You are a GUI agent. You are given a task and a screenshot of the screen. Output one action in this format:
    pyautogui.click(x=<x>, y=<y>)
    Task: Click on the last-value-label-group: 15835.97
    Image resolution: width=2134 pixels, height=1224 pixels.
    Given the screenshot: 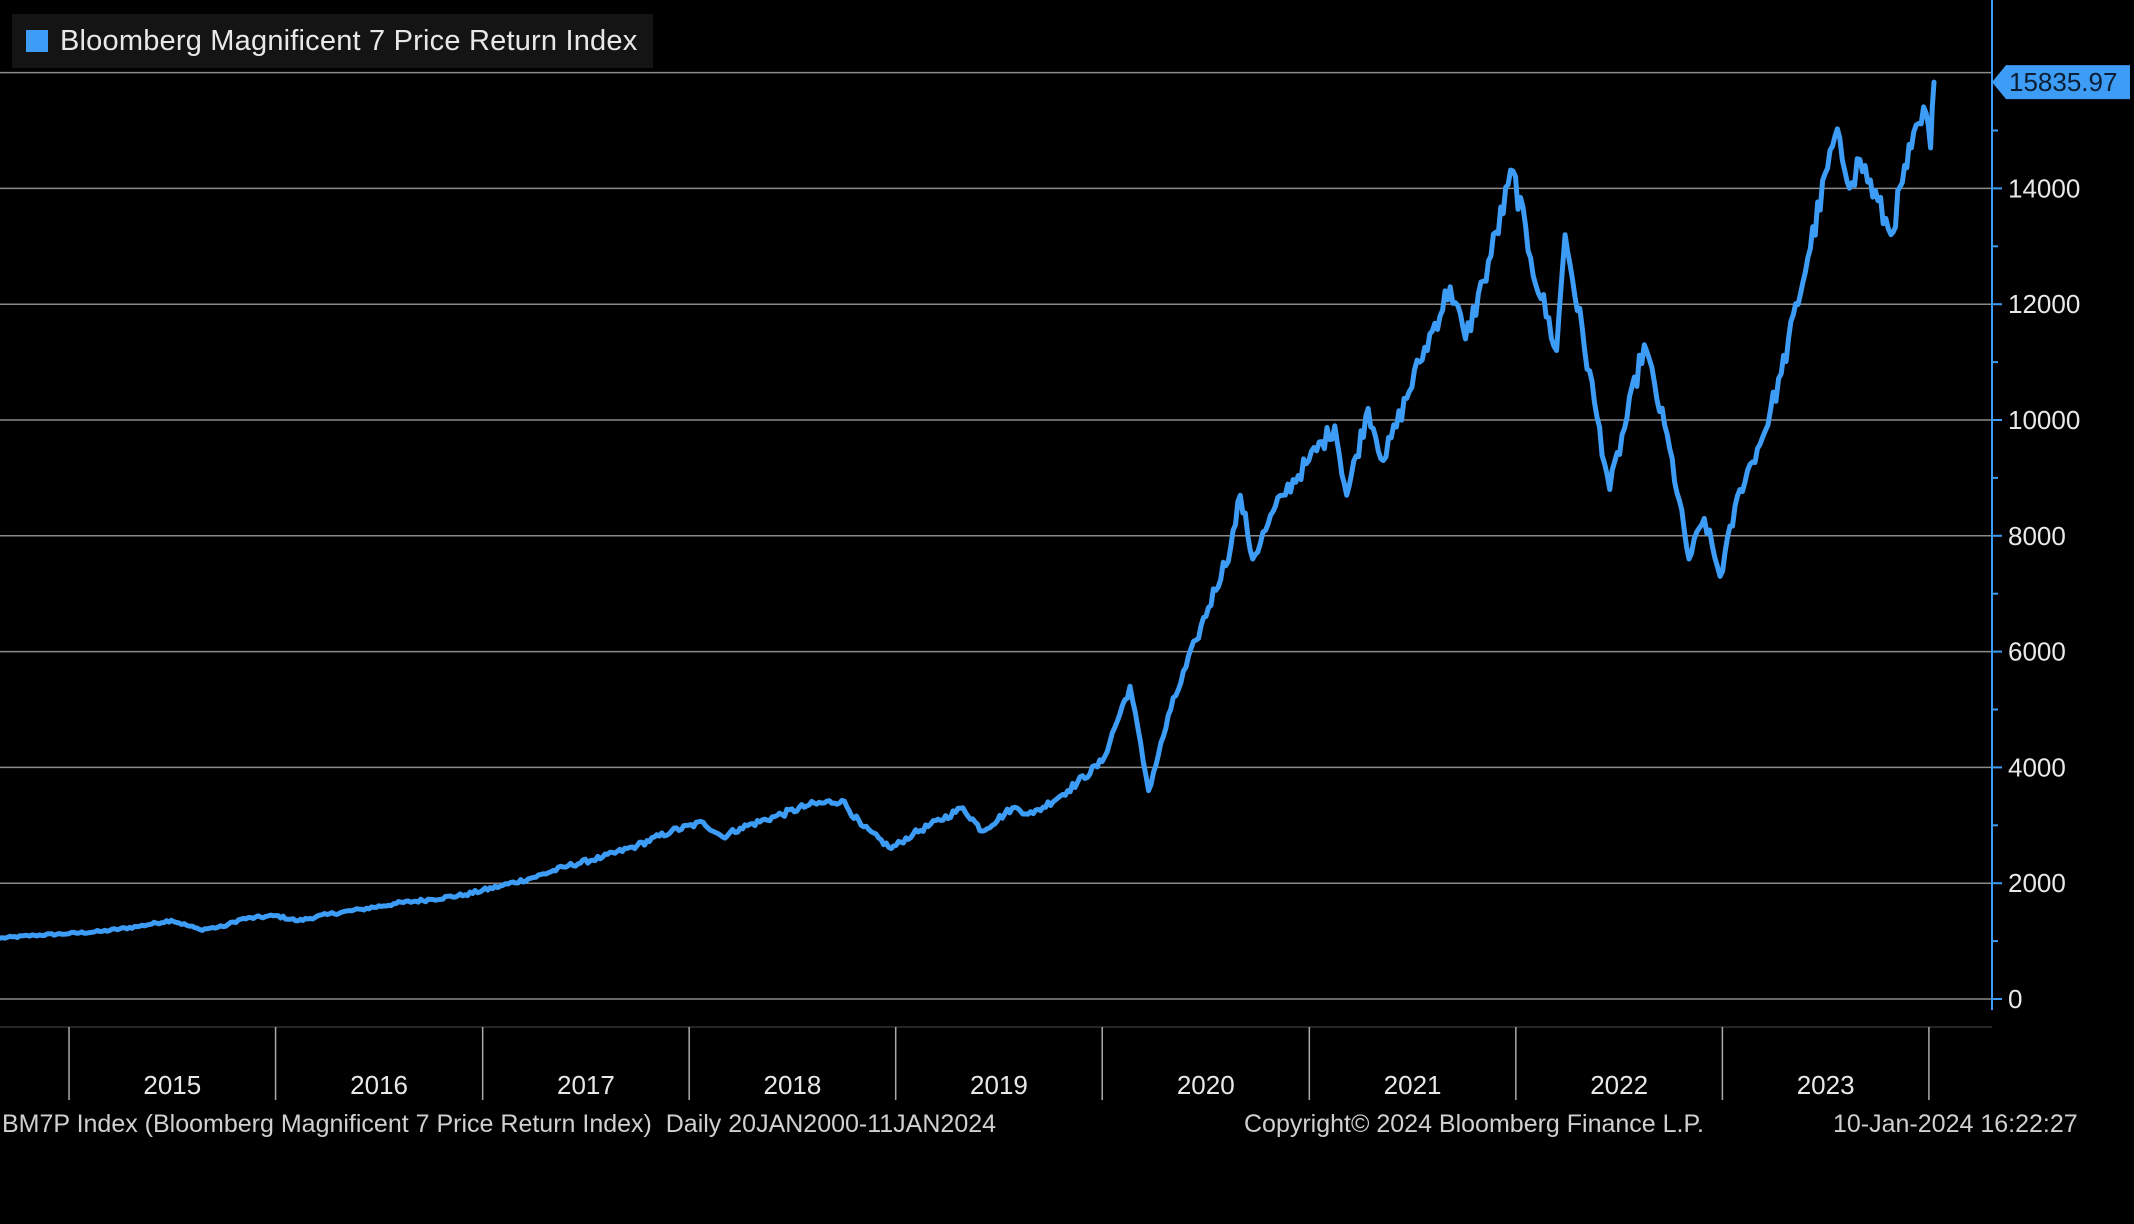 What is the action you would take?
    pyautogui.click(x=2061, y=82)
    